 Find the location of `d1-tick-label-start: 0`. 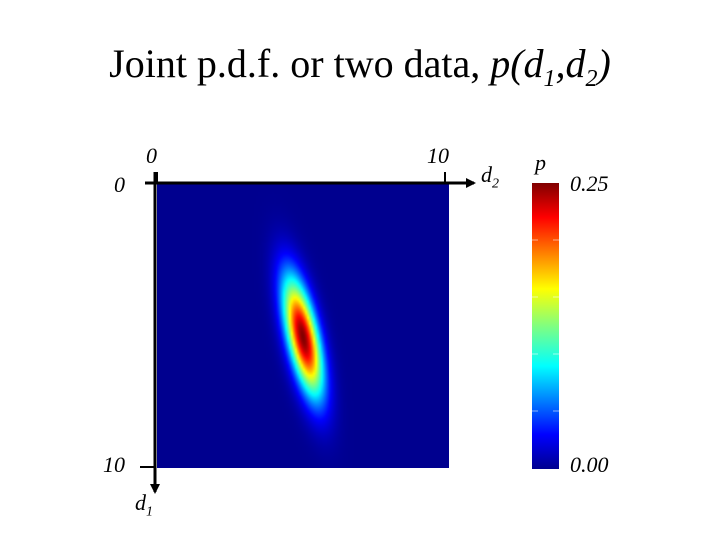

d1-tick-label-start: 0 is located at coordinates (119, 184).